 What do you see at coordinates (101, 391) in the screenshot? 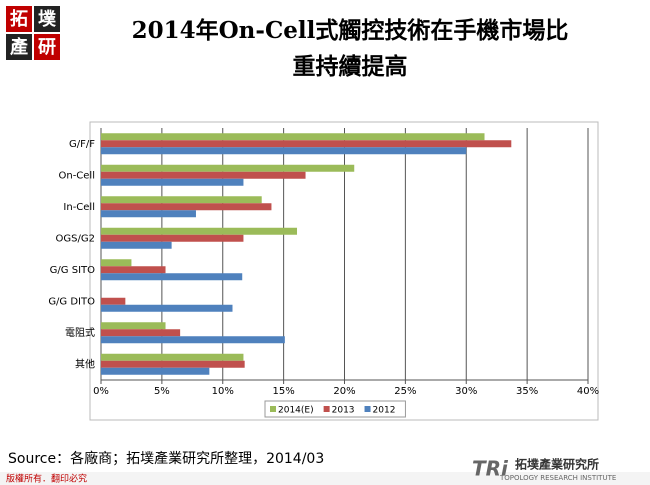
I see `x-tick-label: 0%` at bounding box center [101, 391].